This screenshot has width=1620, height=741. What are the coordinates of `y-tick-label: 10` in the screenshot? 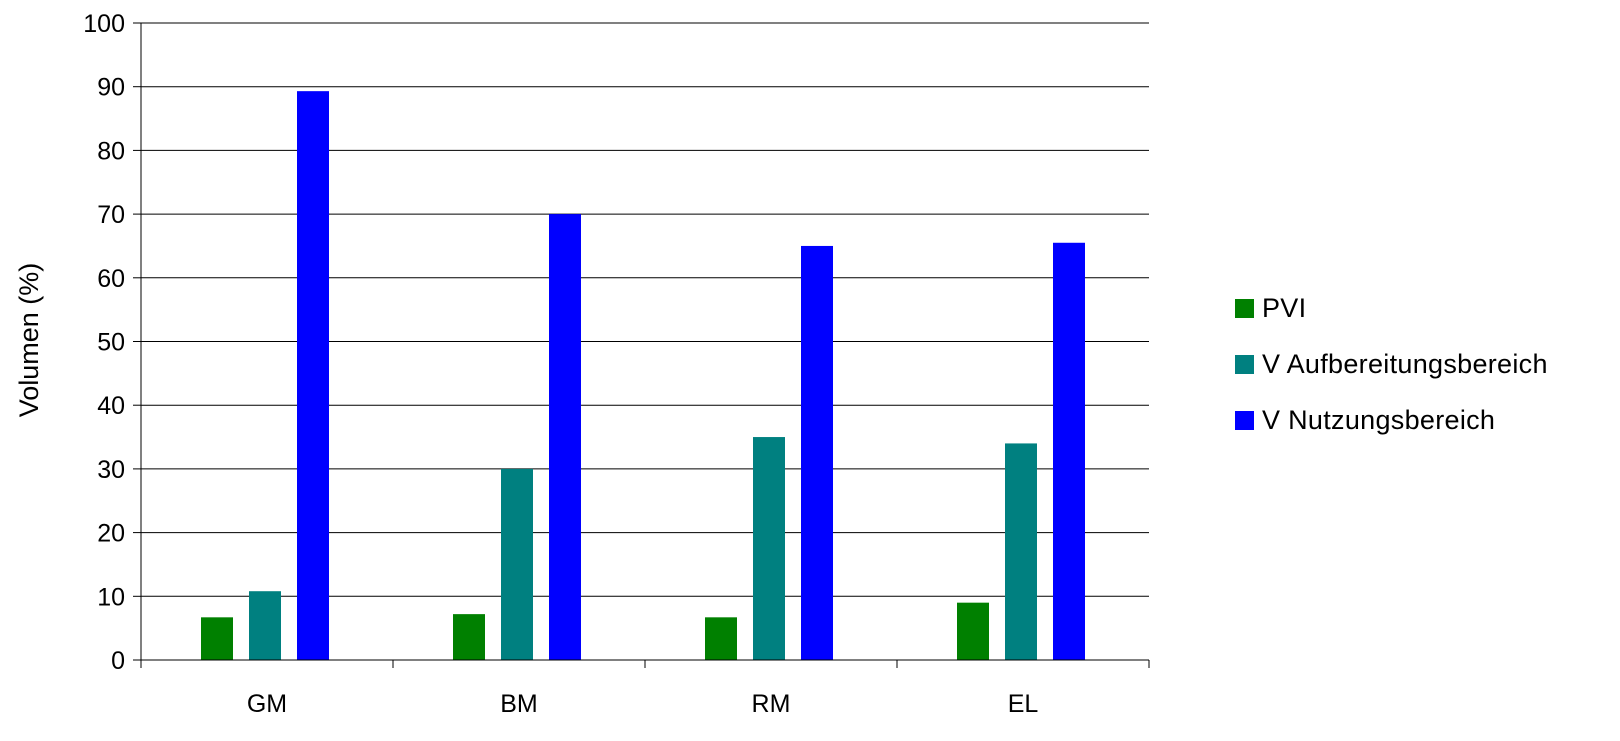 It's located at (111, 597).